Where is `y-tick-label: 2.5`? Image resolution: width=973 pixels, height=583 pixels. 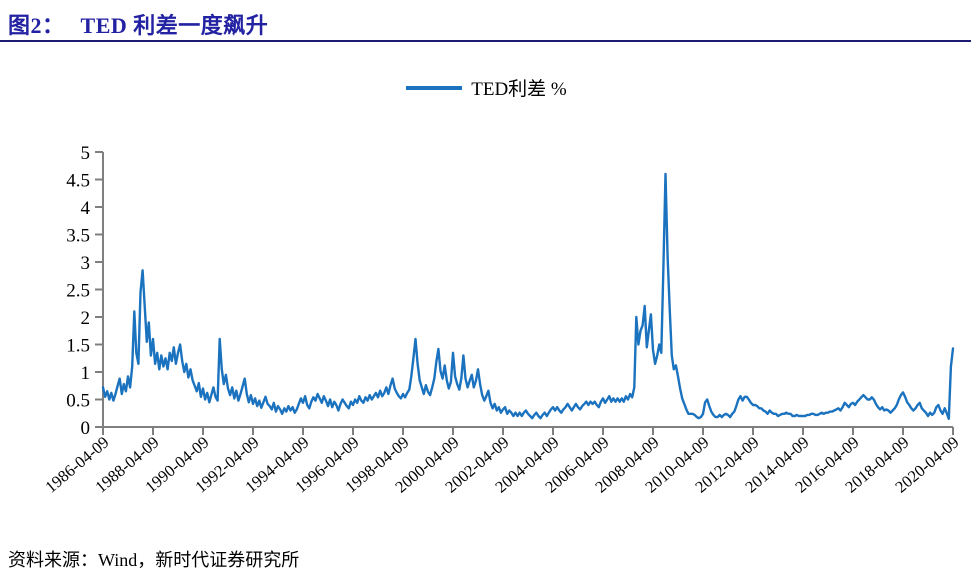 y-tick-label: 2.5 is located at coordinates (78, 291).